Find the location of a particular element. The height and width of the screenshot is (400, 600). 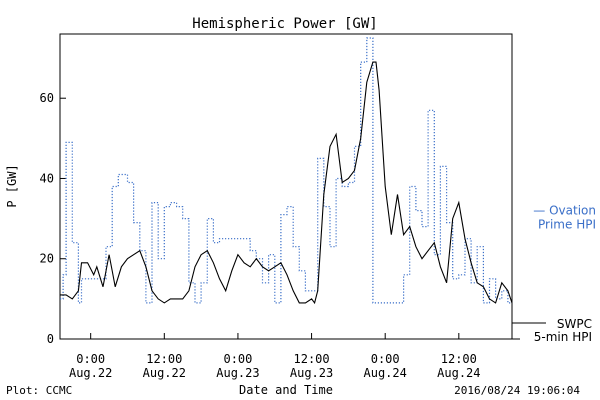

x-axis-label: Date and Time is located at coordinates (286, 390).